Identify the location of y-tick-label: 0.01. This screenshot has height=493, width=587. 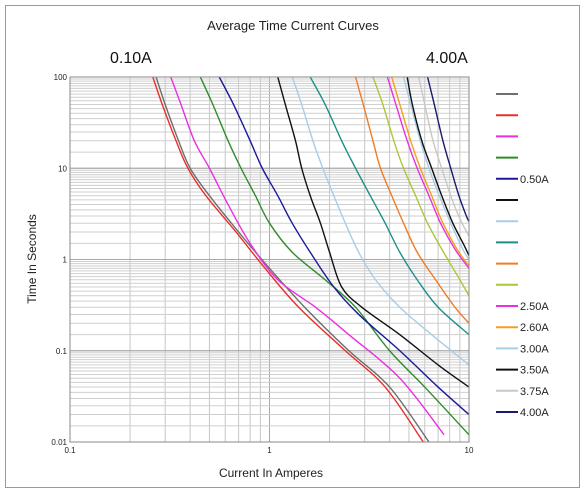
(59, 442).